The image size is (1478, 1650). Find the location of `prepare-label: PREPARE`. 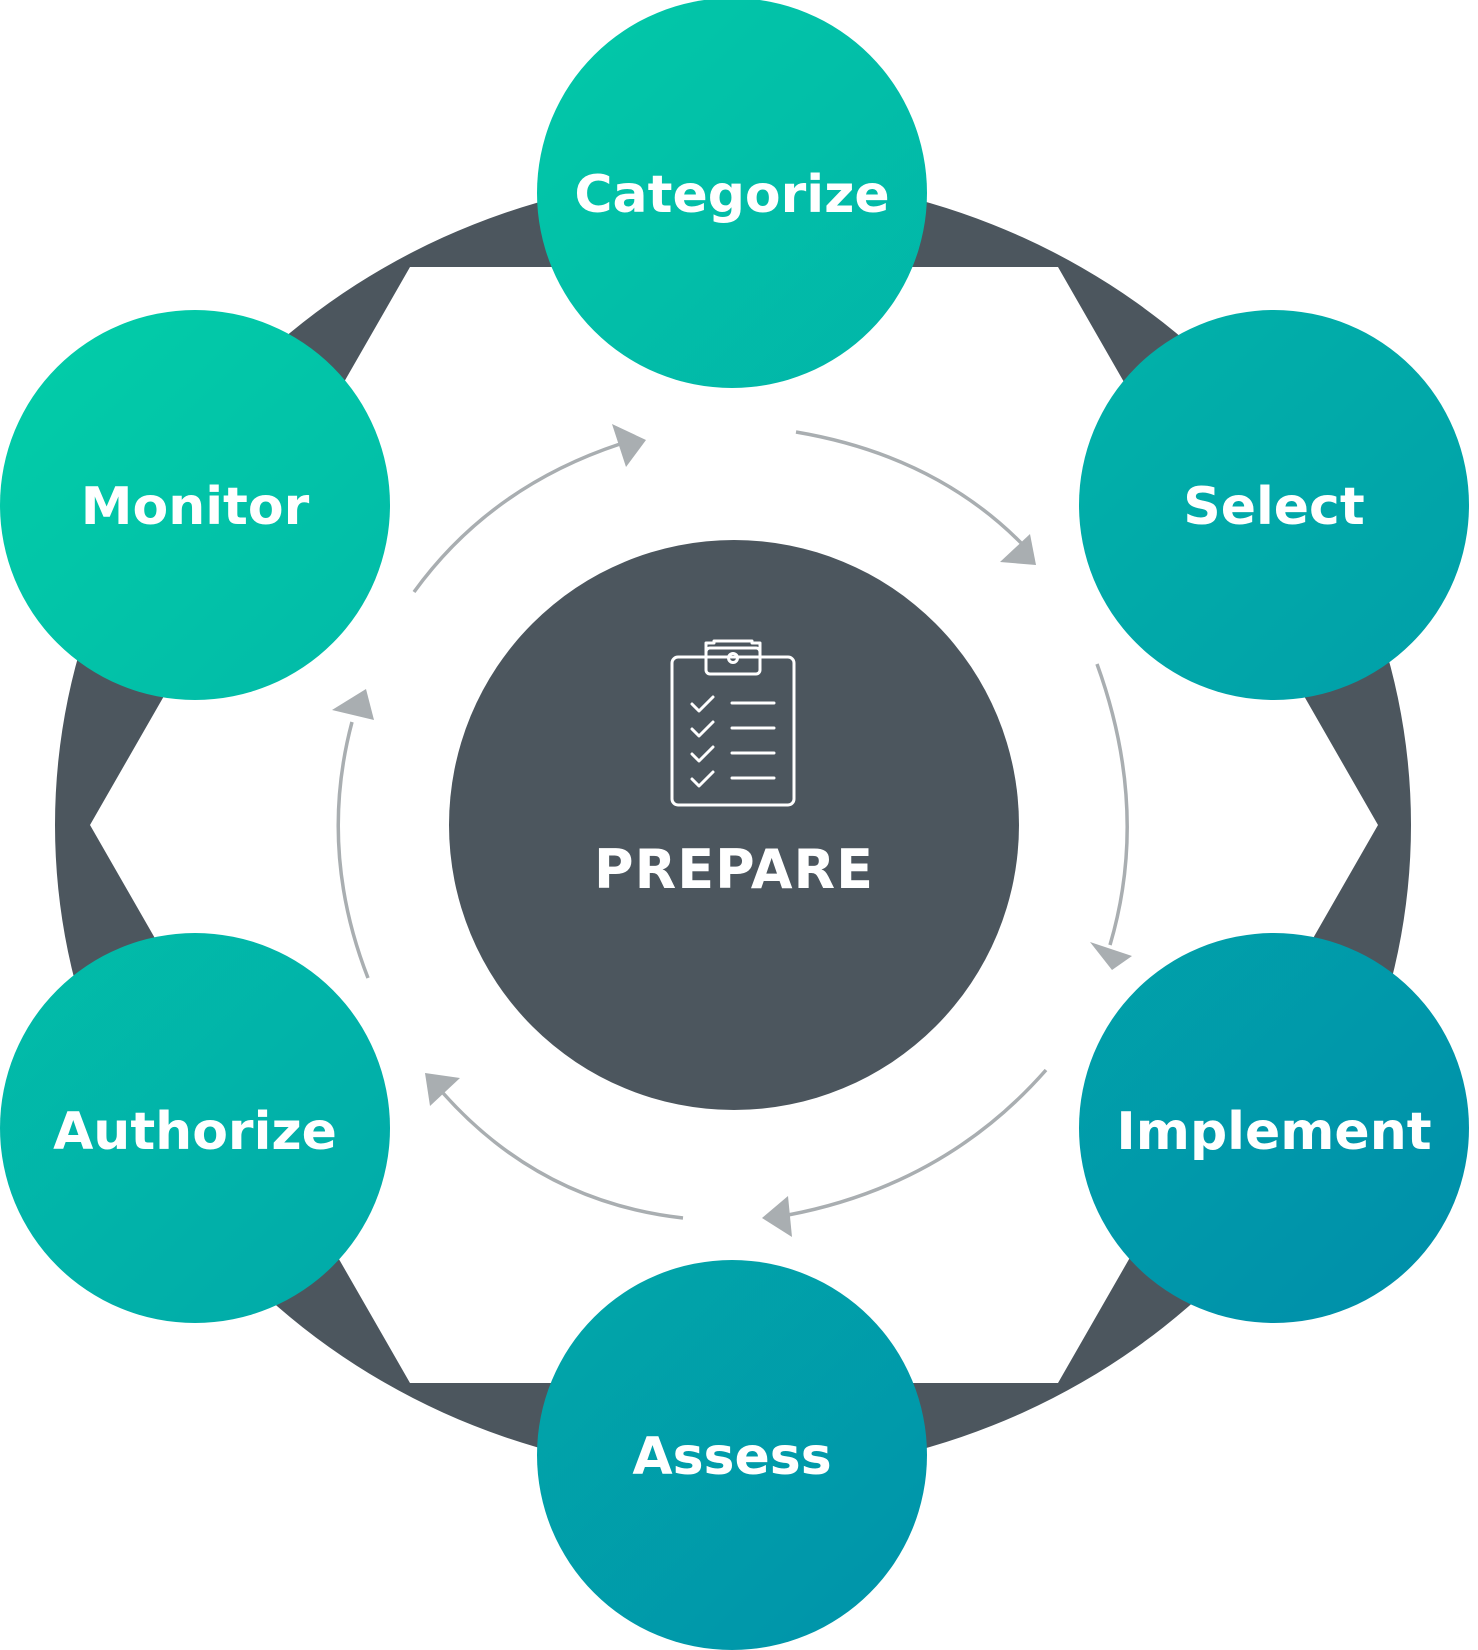

prepare-label: PREPARE is located at coordinates (734, 869).